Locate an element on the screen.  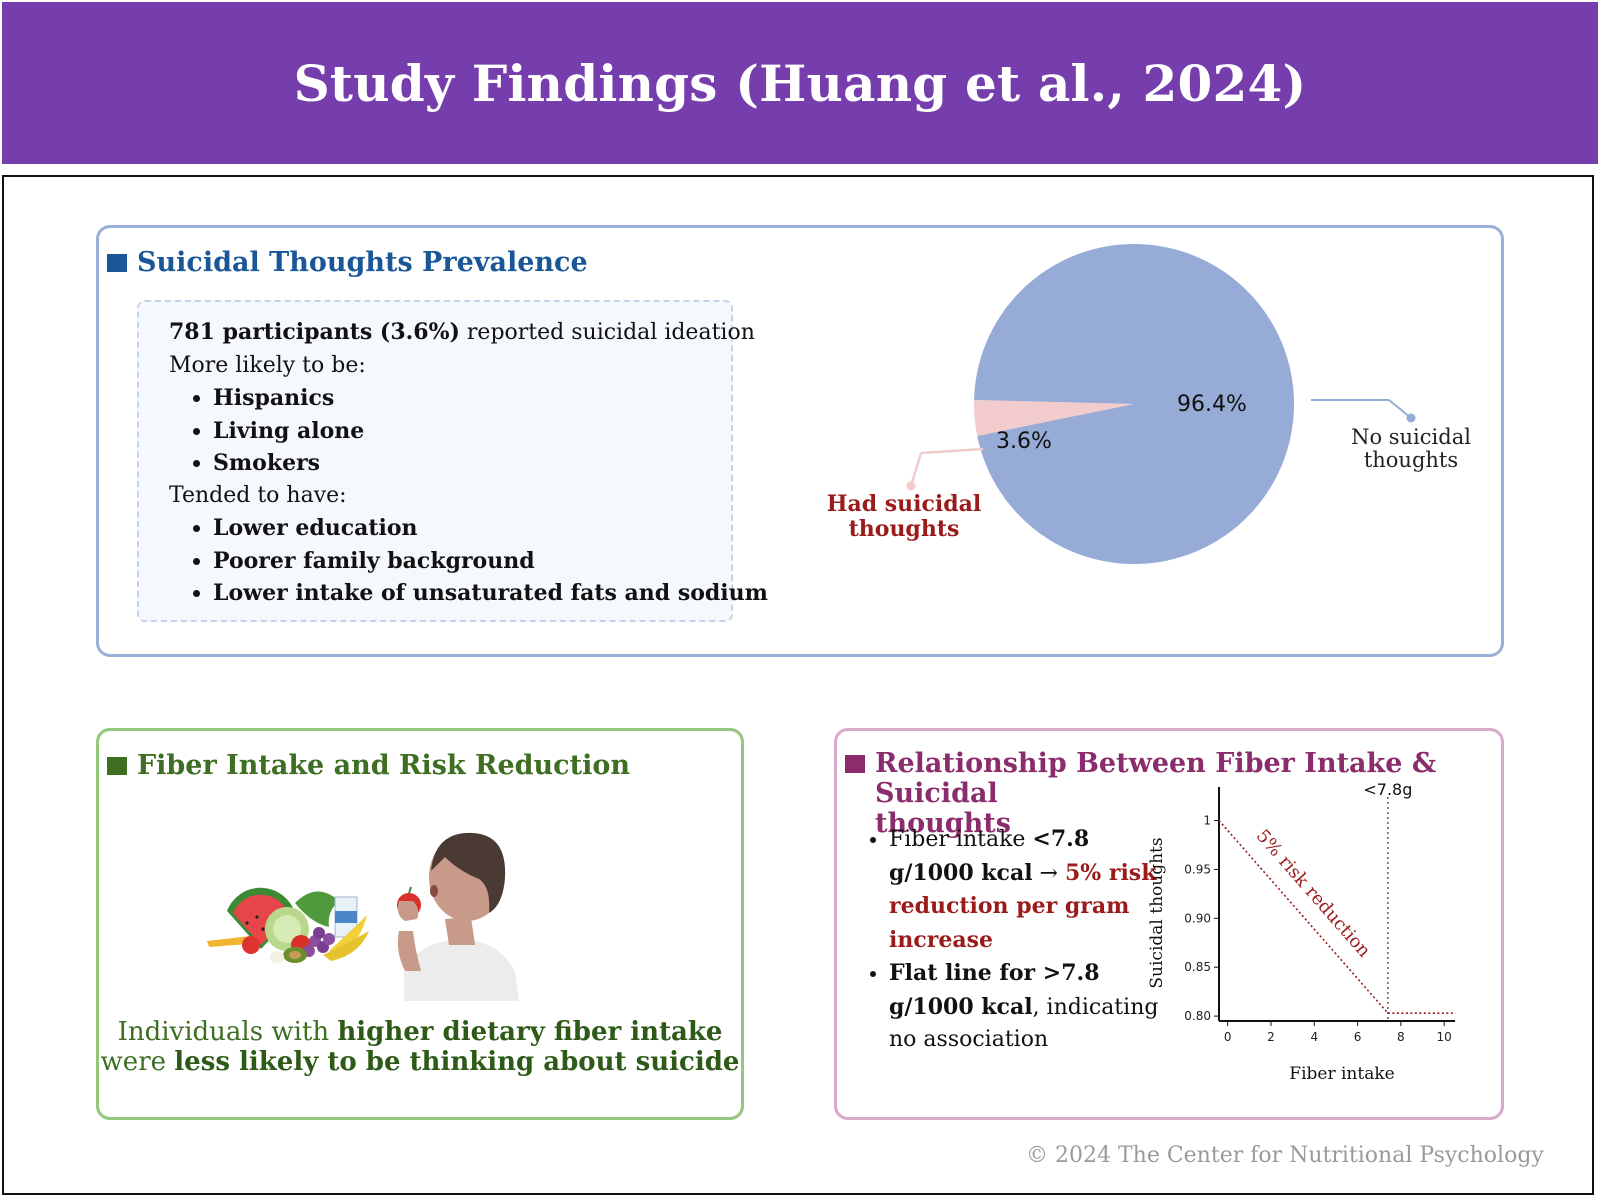
no-leader-line is located at coordinates (1400, 409).